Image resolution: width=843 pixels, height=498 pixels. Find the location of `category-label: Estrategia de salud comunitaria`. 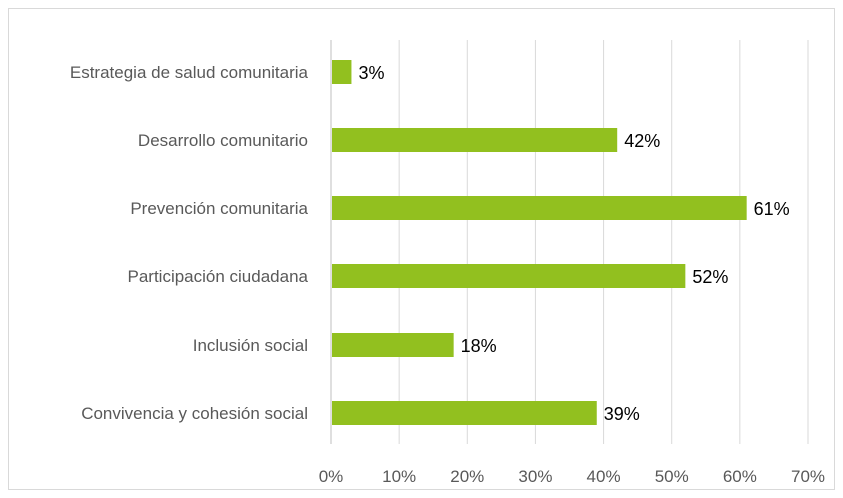

category-label: Estrategia de salud comunitaria is located at coordinates (189, 72).